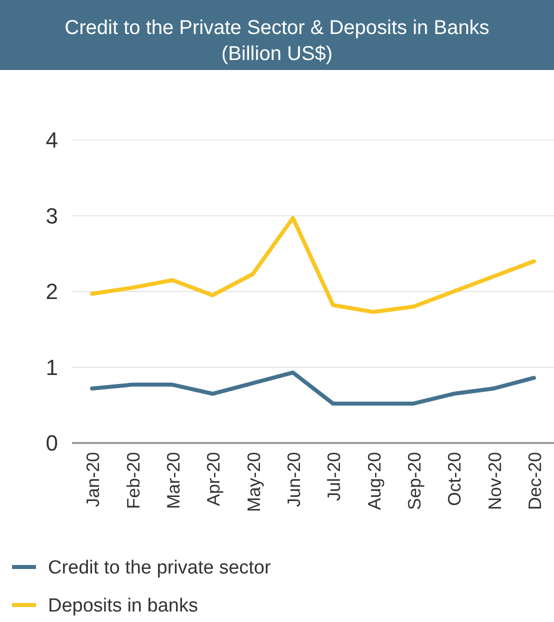 Image resolution: width=554 pixels, height=622 pixels. Describe the element at coordinates (334, 477) in the screenshot. I see `x-tick-label: Jul-20` at that location.